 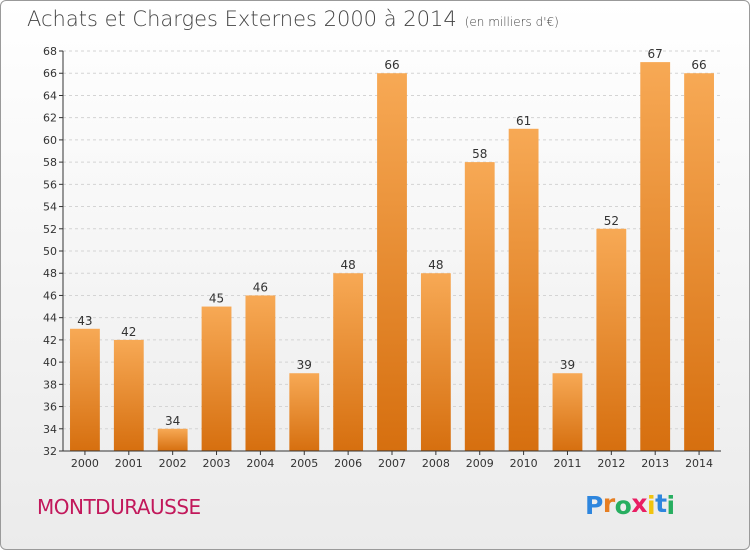 I want to click on value-label: 67, so click(x=655, y=54).